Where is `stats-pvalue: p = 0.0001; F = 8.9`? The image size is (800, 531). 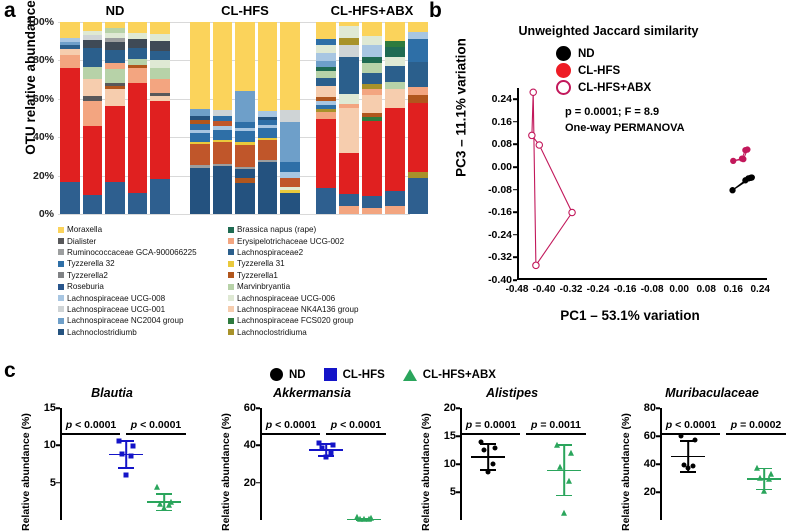 stats-pvalue: p = 0.0001; F = 8.9 is located at coordinates (612, 112).